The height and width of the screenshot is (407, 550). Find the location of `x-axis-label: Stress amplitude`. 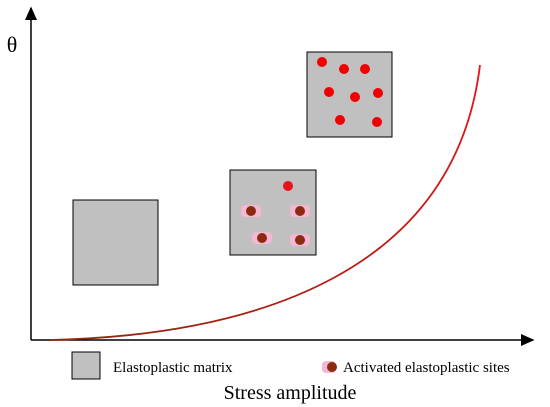

x-axis-label: Stress amplitude is located at coordinates (290, 393).